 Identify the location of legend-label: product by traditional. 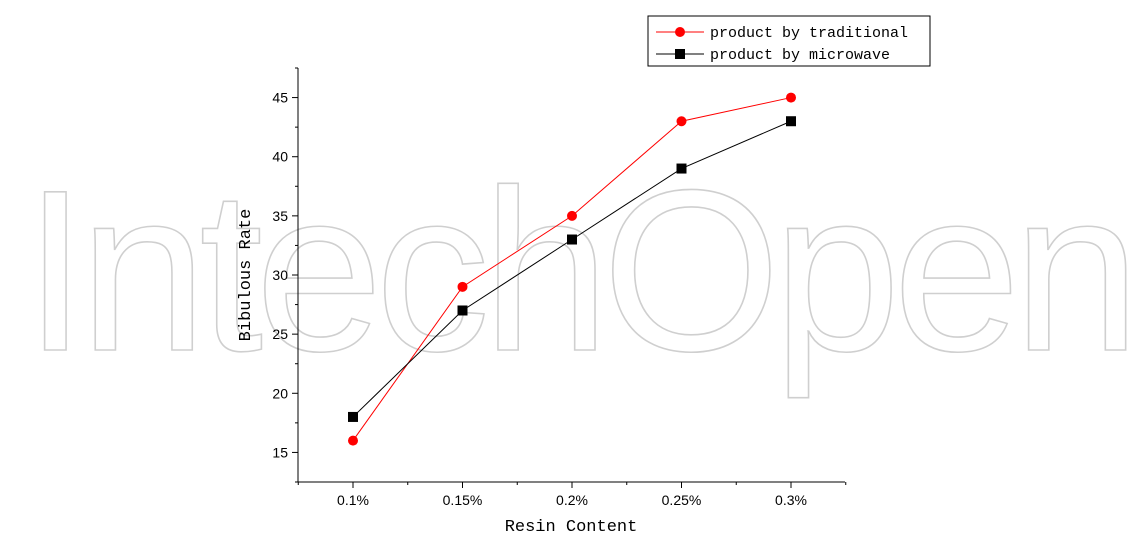
(809, 33).